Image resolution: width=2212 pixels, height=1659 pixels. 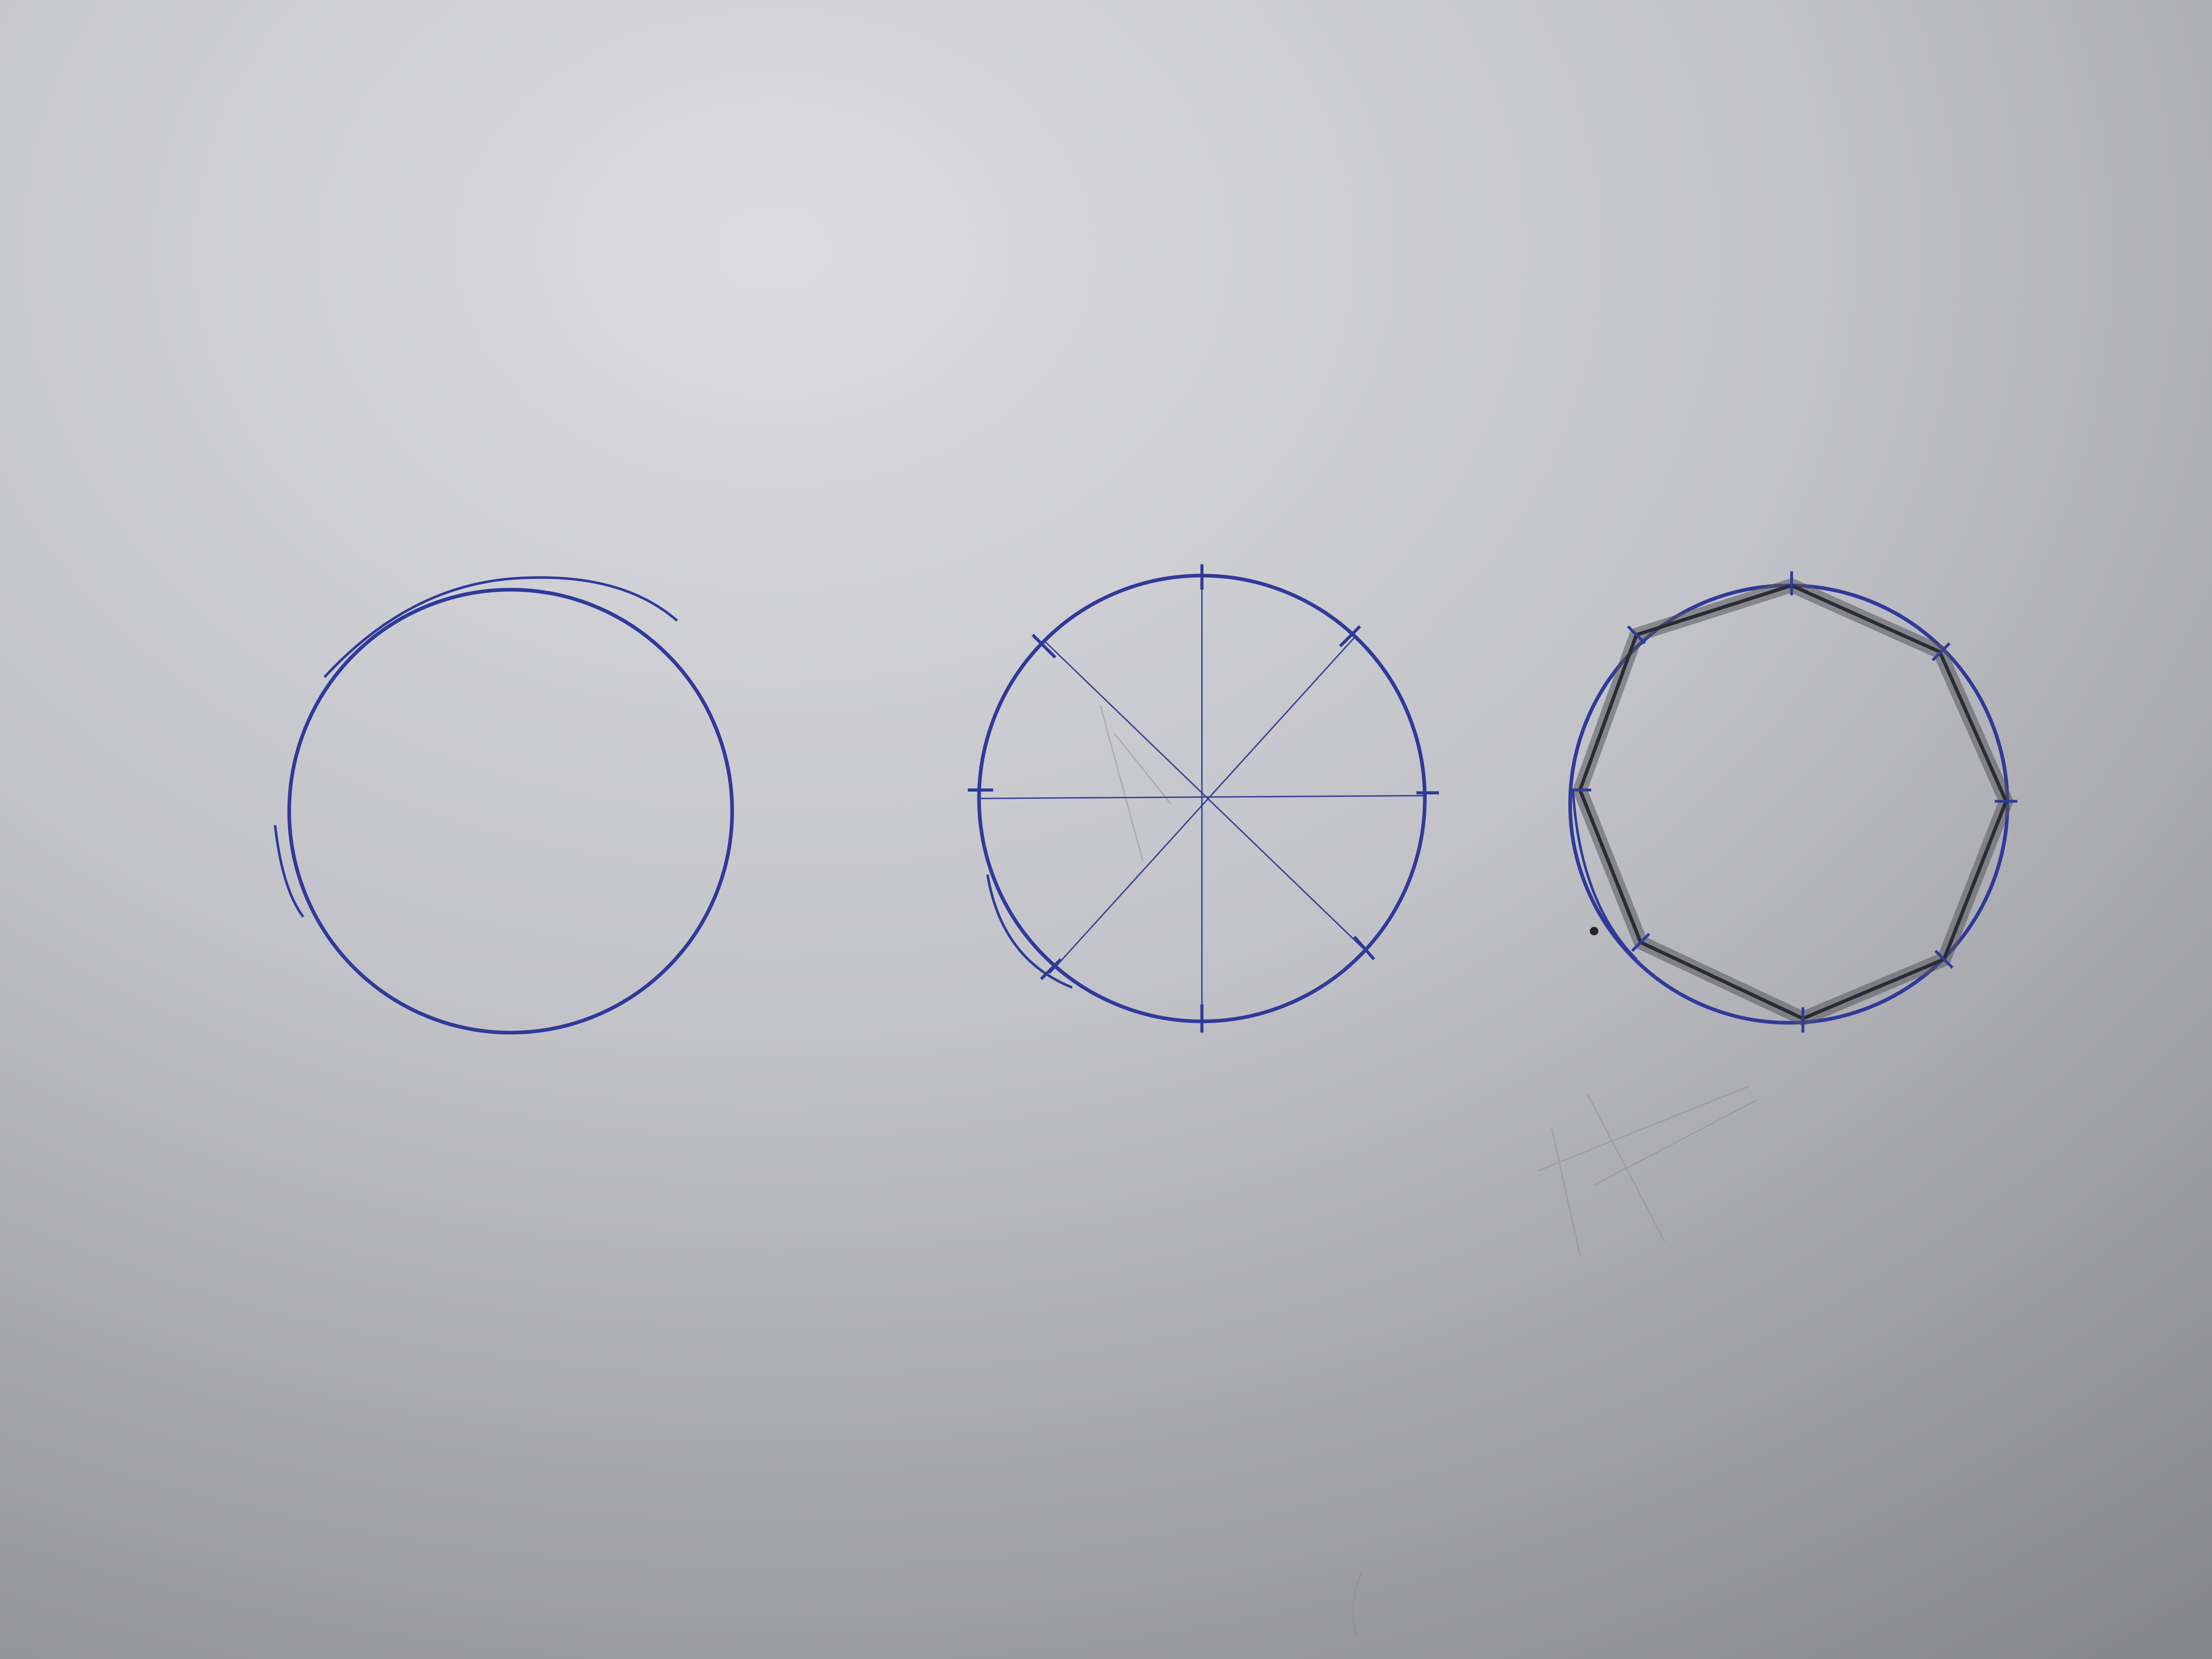 I want to click on eraser-marks, so click(x=1135, y=783).